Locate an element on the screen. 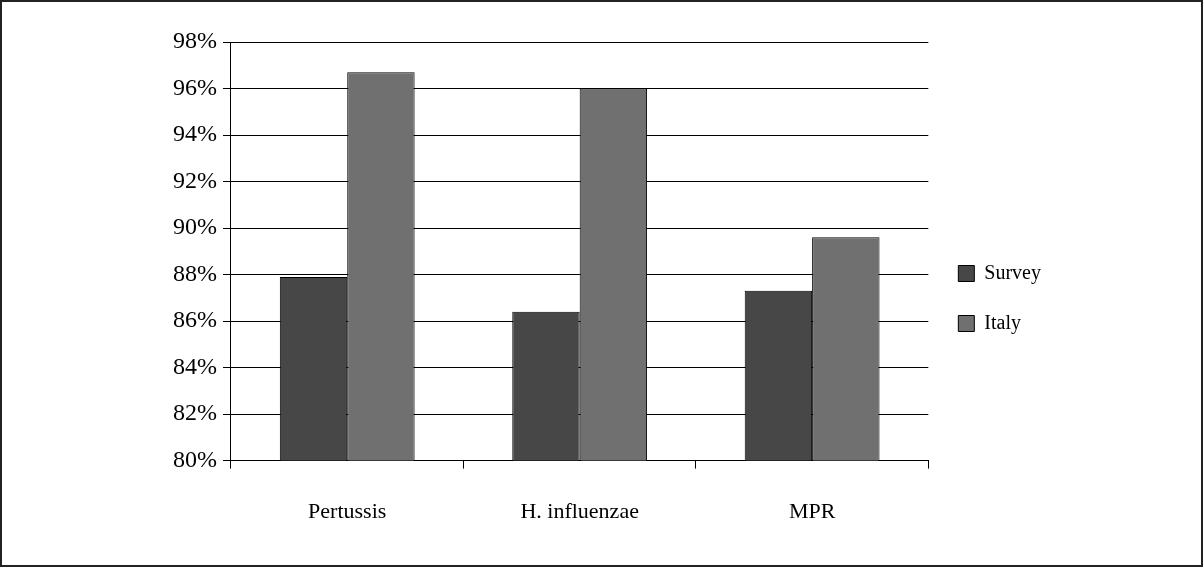 The height and width of the screenshot is (567, 1203). y-tick-label: 96% is located at coordinates (194, 86).